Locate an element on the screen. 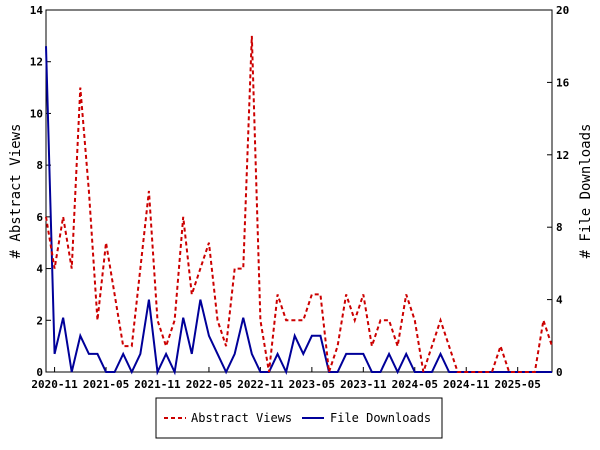  right-tick-label: 4 is located at coordinates (559, 300).